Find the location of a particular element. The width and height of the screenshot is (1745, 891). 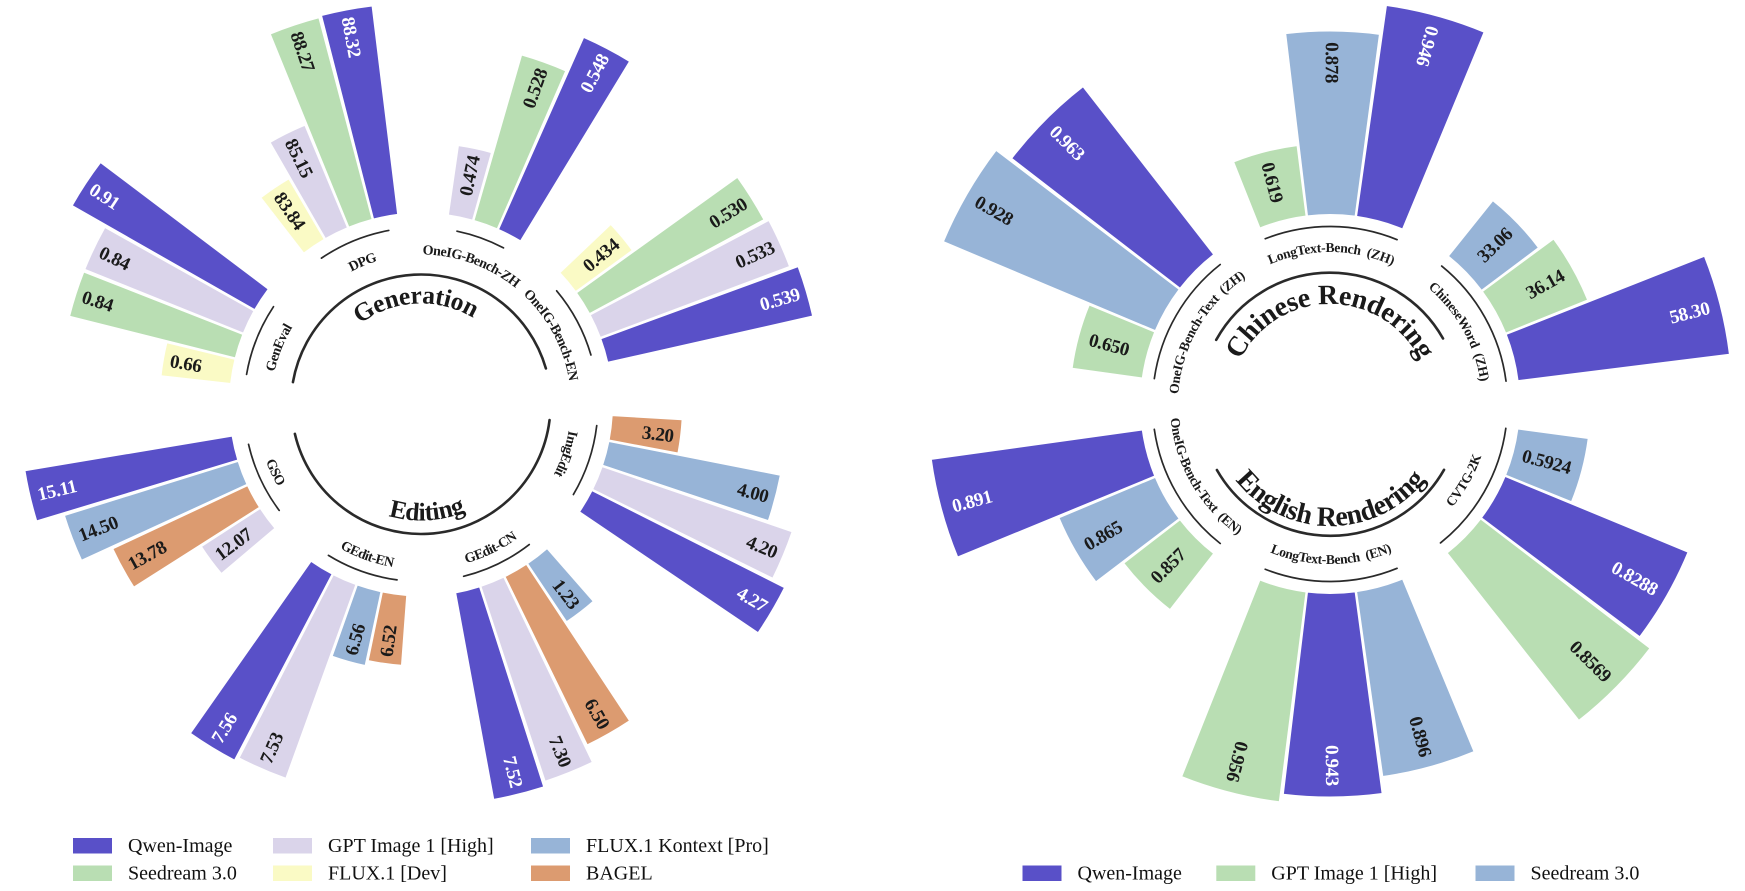

svg-text: 0.878 is located at coordinates (1331, 62).